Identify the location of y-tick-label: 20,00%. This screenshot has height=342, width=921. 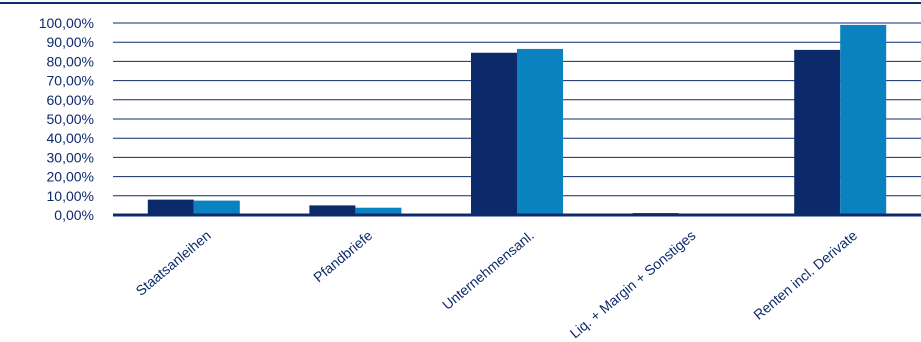
(70, 177).